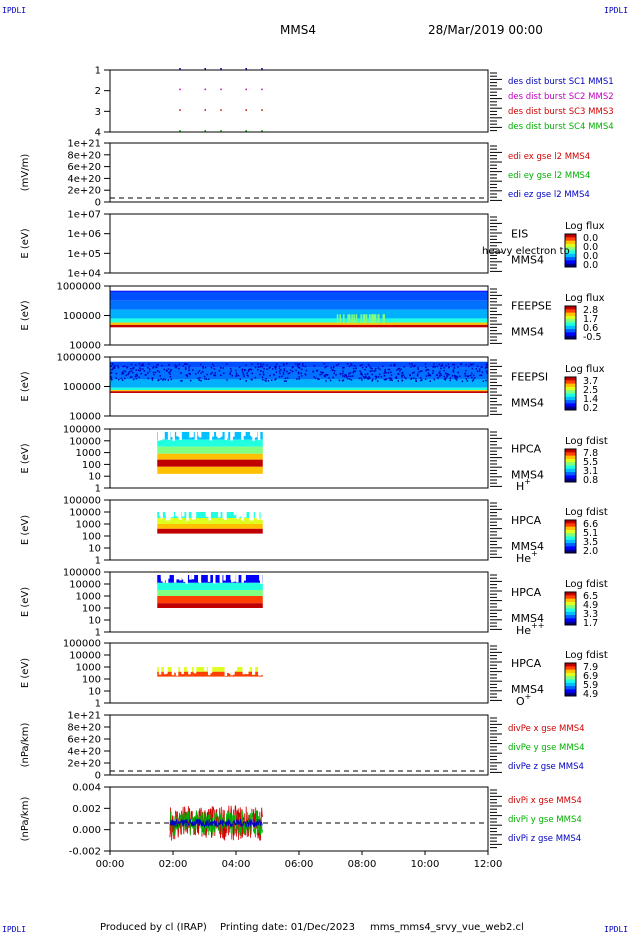  I want to click on panel-frame-feepse, so click(299, 315).